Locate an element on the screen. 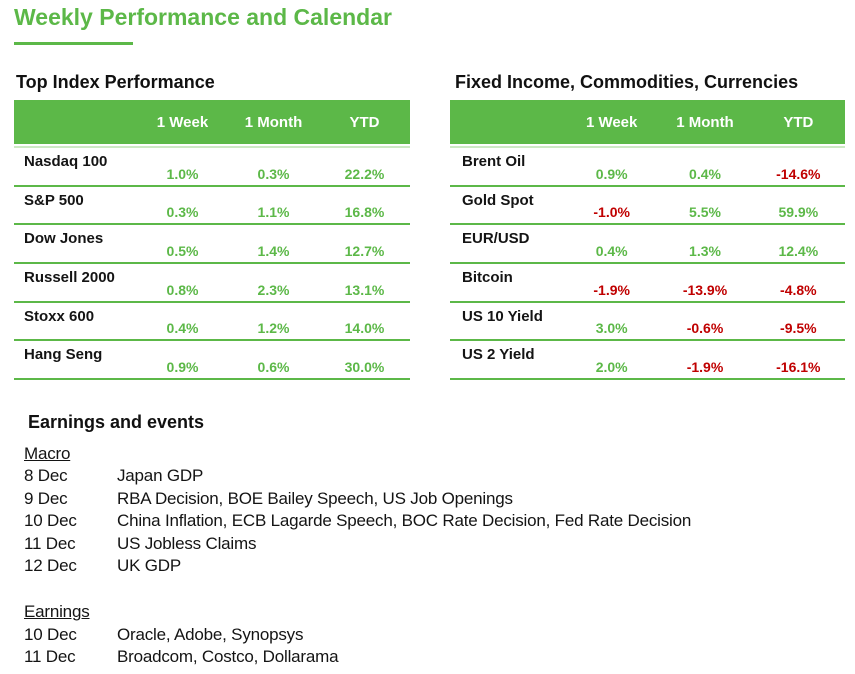  row-value: -1.0% is located at coordinates (611, 212).